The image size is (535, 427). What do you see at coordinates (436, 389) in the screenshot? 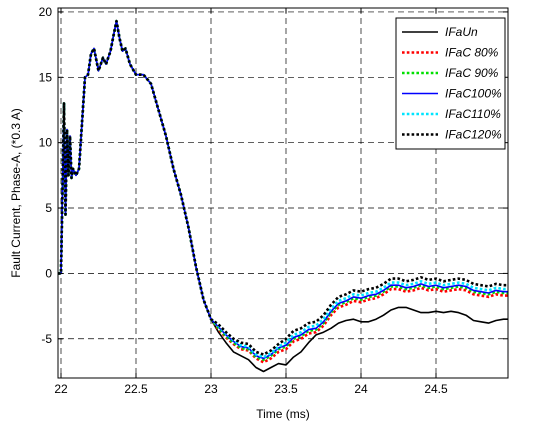
I see `x-tick-label: 24.5` at bounding box center [436, 389].